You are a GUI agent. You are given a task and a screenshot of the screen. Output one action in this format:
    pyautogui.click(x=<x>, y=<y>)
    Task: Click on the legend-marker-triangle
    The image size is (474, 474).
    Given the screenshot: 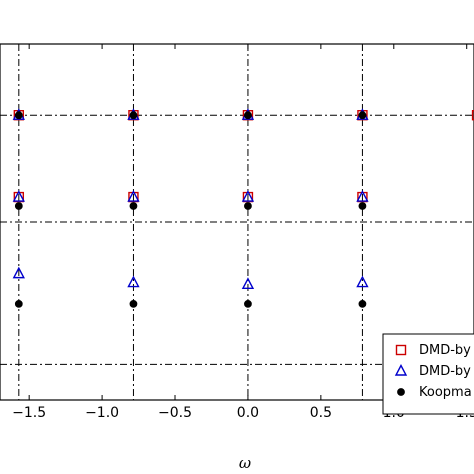 What is the action you would take?
    pyautogui.click(x=401, y=369)
    